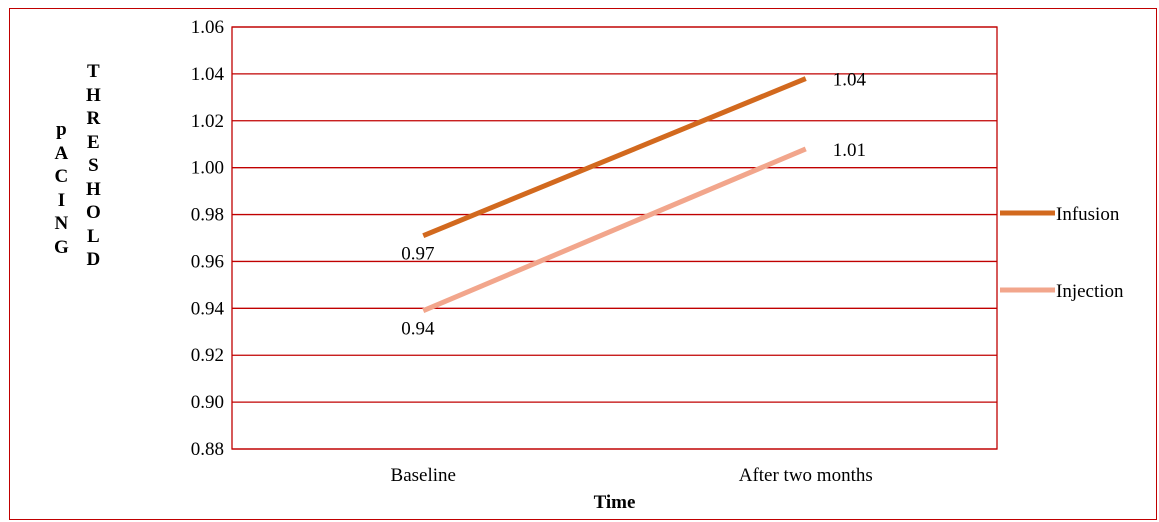 Image resolution: width=1159 pixels, height=522 pixels. Describe the element at coordinates (207, 449) in the screenshot. I see `y-tick-label-0: 0.88` at that location.